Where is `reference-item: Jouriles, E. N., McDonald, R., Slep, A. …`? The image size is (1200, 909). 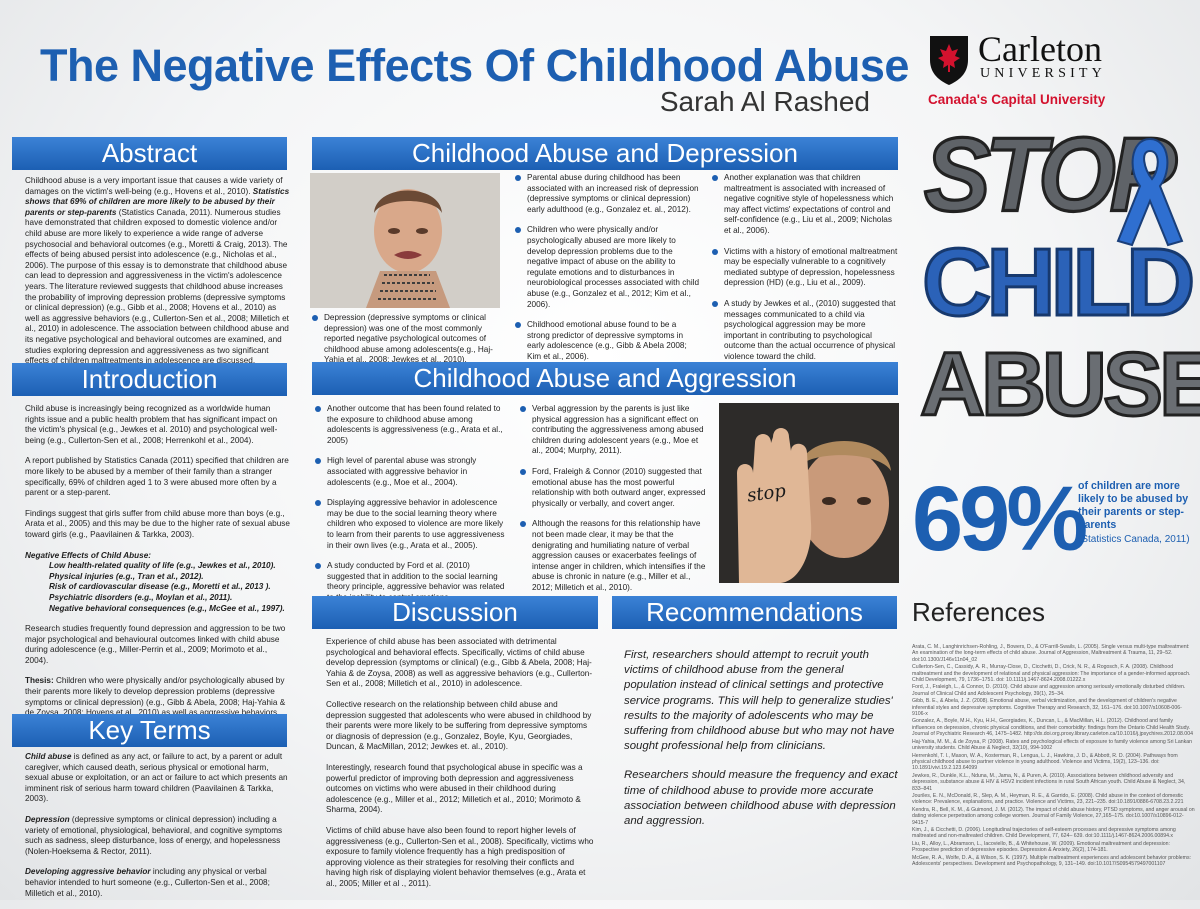
reference-item: Jouriles, E. N., McDonald, R., Slep, A. … is located at coordinates (1048, 799).